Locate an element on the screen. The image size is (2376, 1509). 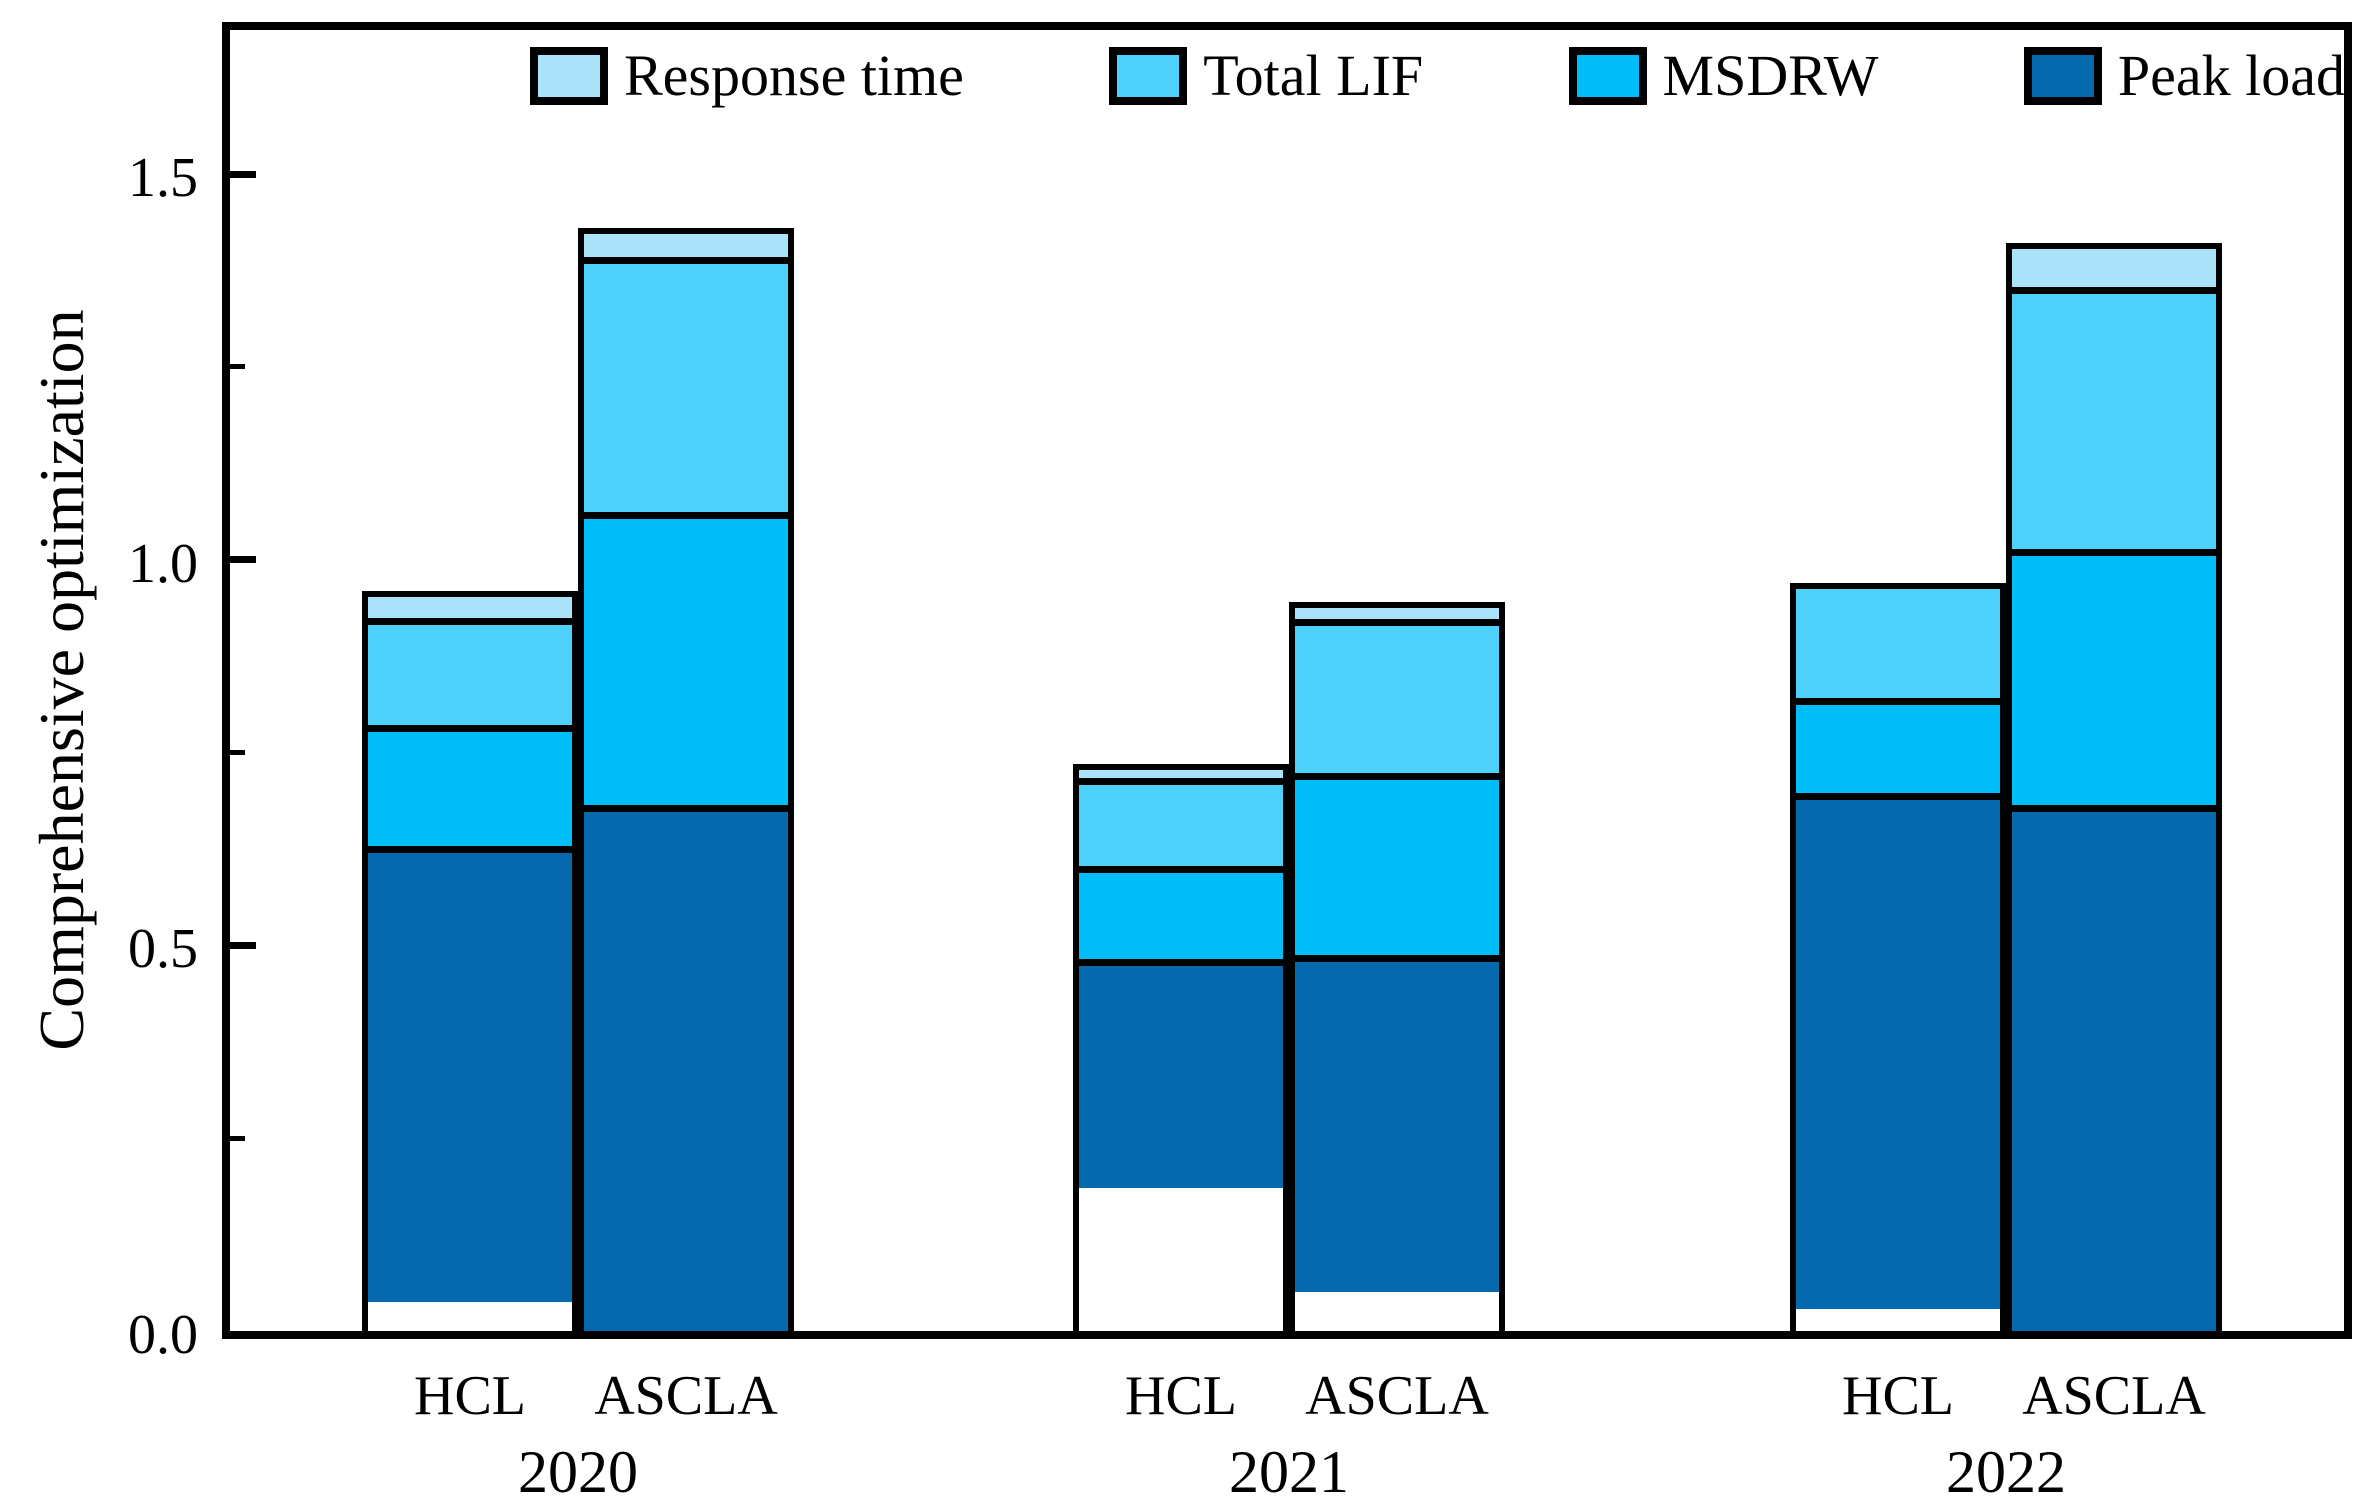
legend-label-msdrw: MSDRW is located at coordinates (1770, 75).